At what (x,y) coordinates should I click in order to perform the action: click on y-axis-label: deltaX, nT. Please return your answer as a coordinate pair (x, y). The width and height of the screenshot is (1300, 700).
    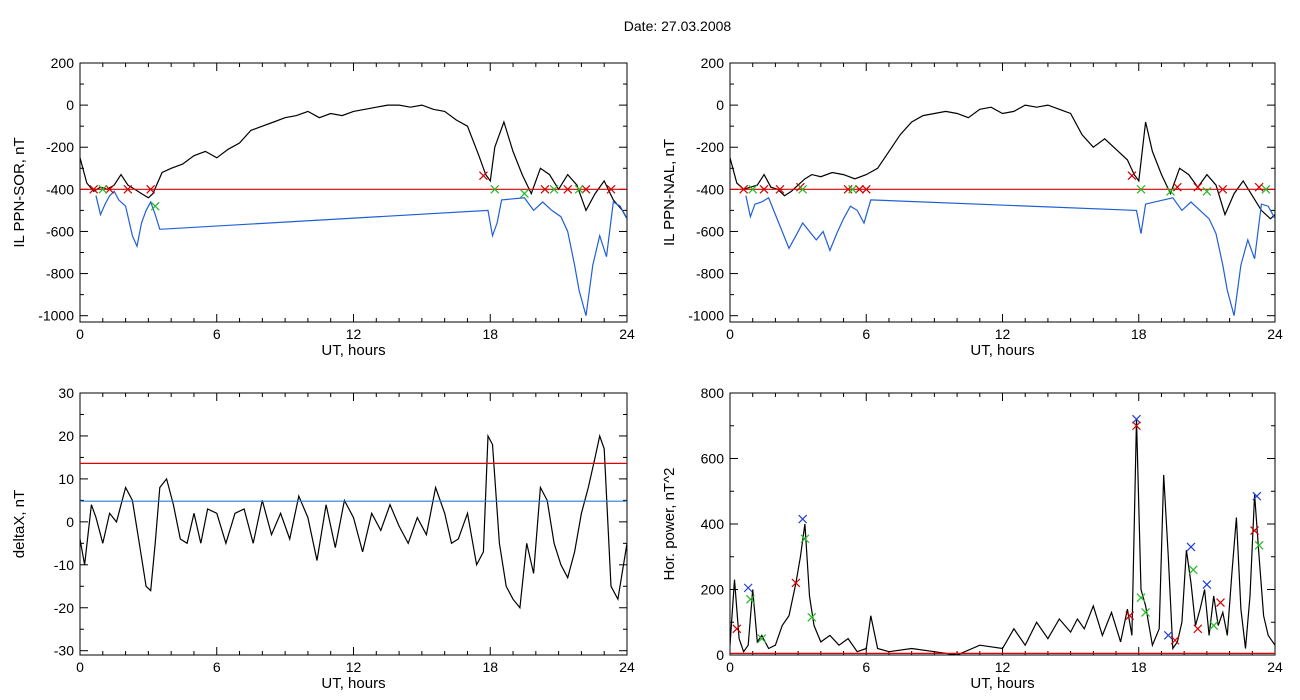
    Looking at the image, I should click on (19, 524).